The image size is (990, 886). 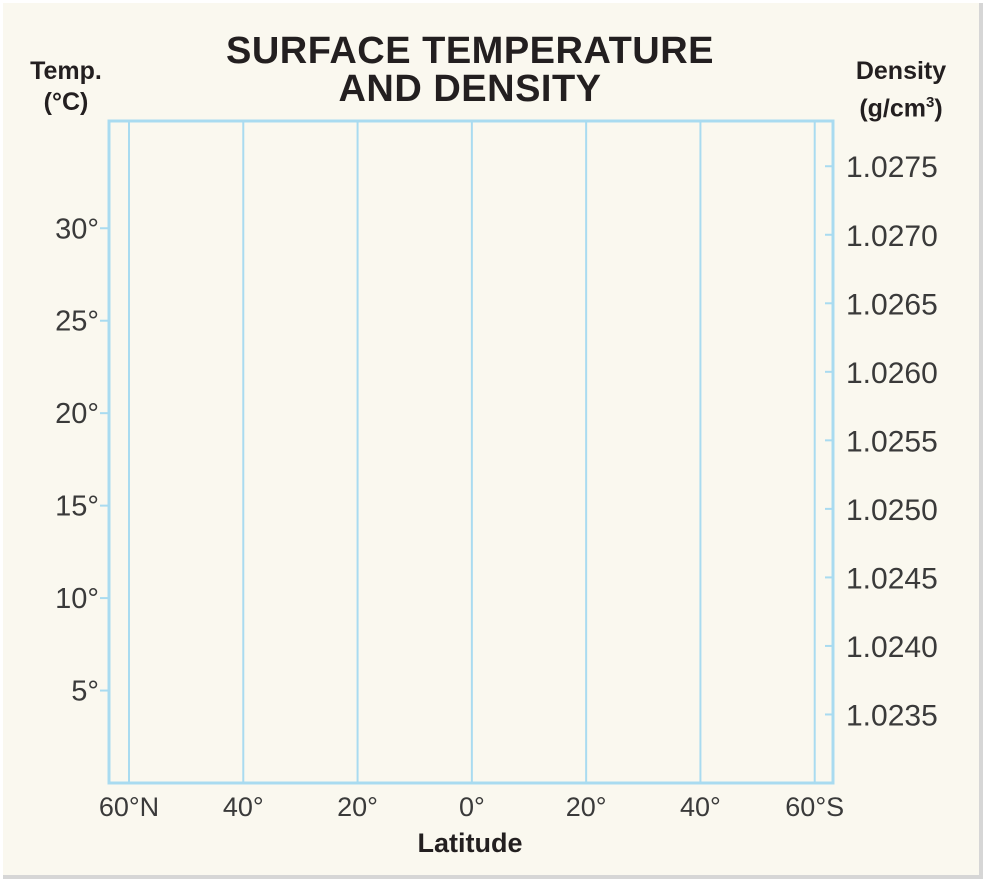 I want to click on right-tick-label: 1.0255, so click(x=892, y=441).